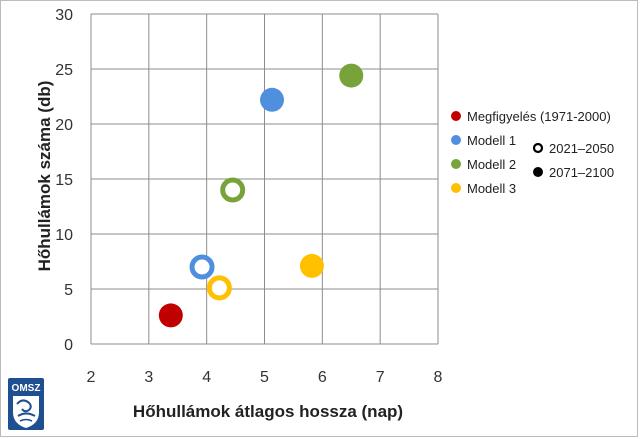 The height and width of the screenshot is (439, 640). I want to click on y-tick-label: 10, so click(64, 235).